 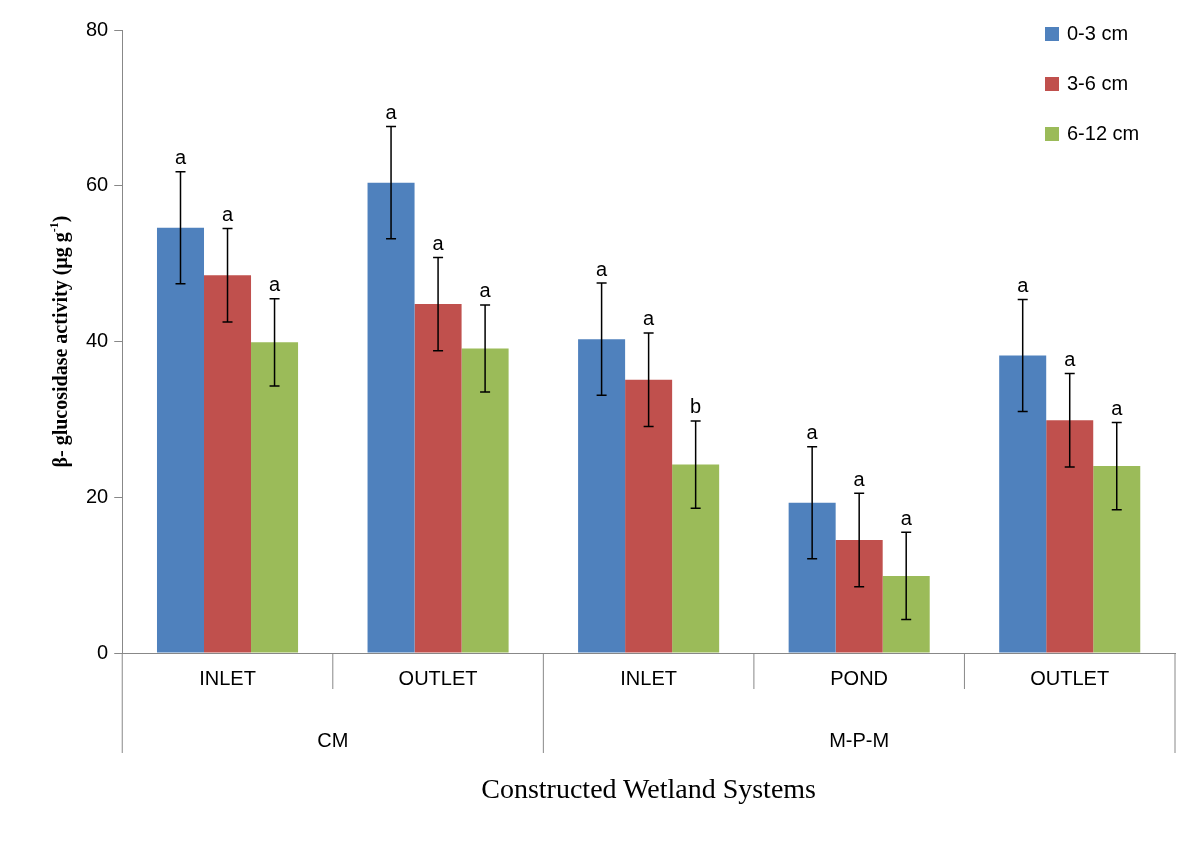 I want to click on x-axis-title: Constructed Wetland Systems, so click(x=649, y=789).